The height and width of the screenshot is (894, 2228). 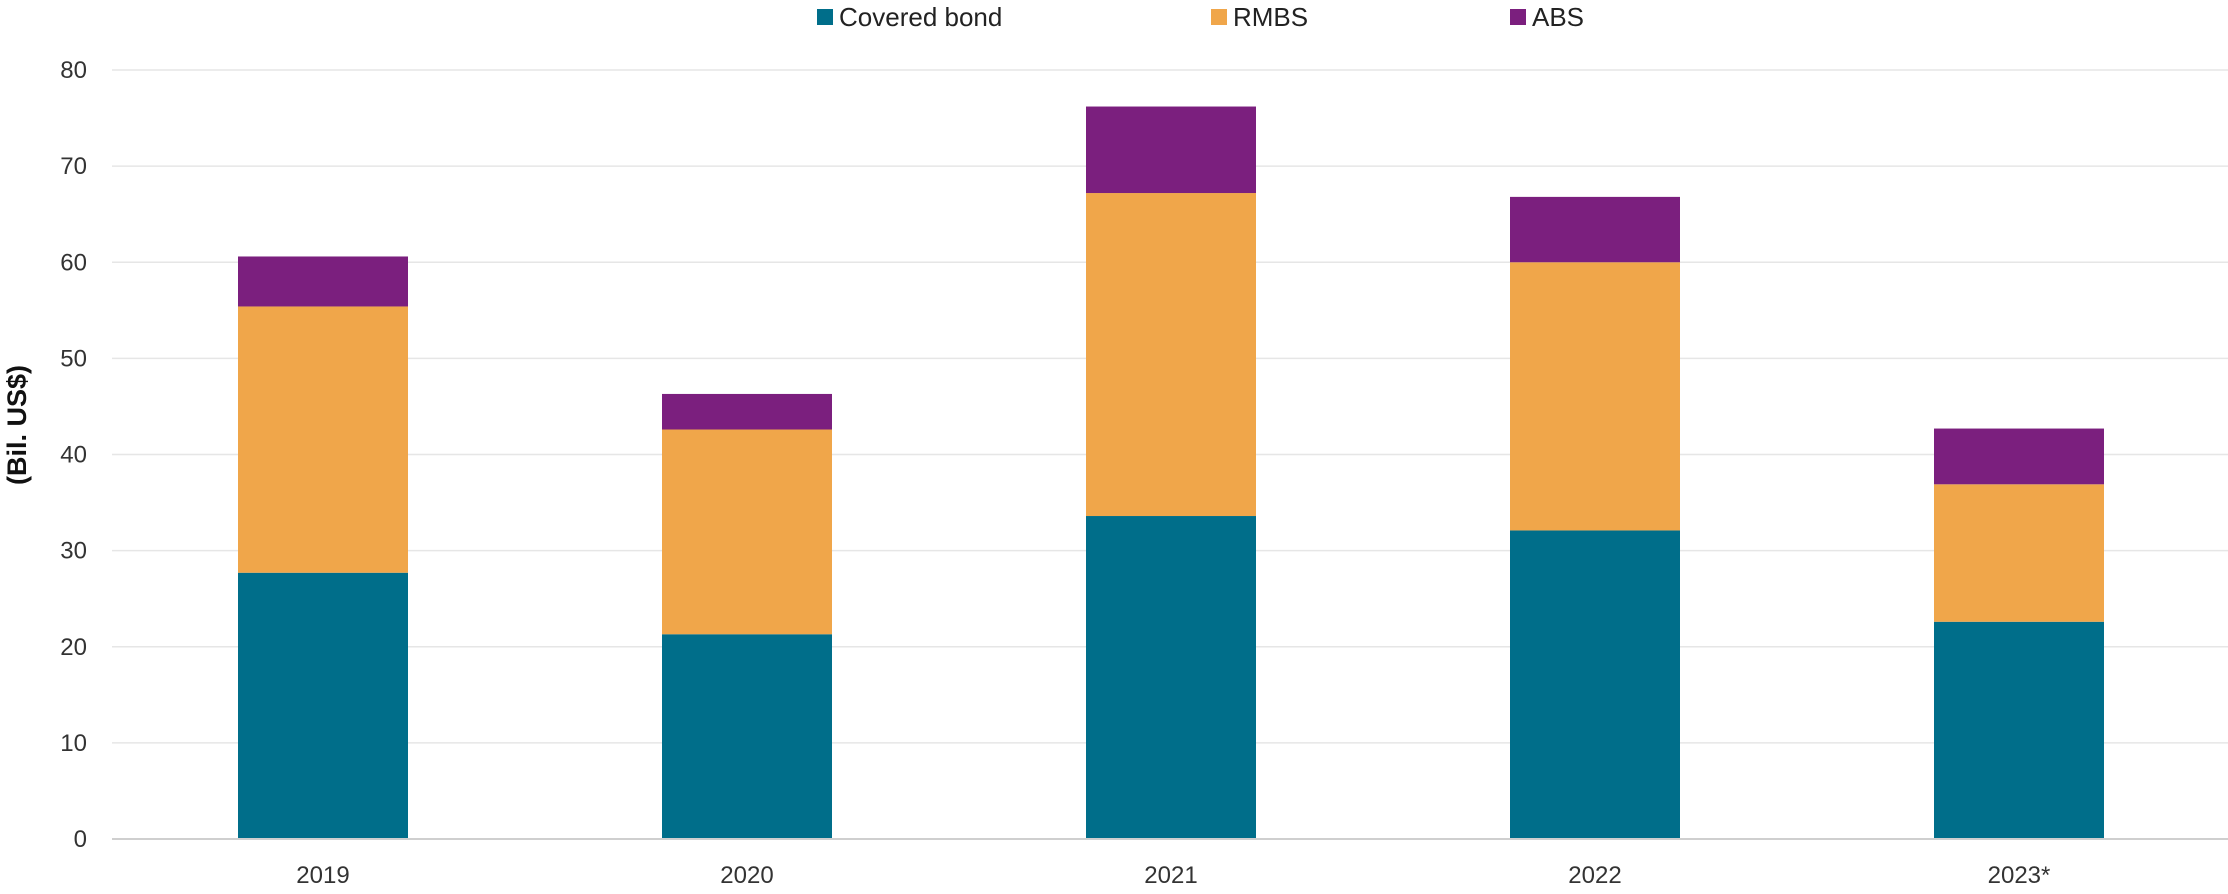 What do you see at coordinates (73, 70) in the screenshot?
I see `y-tick-label: 80` at bounding box center [73, 70].